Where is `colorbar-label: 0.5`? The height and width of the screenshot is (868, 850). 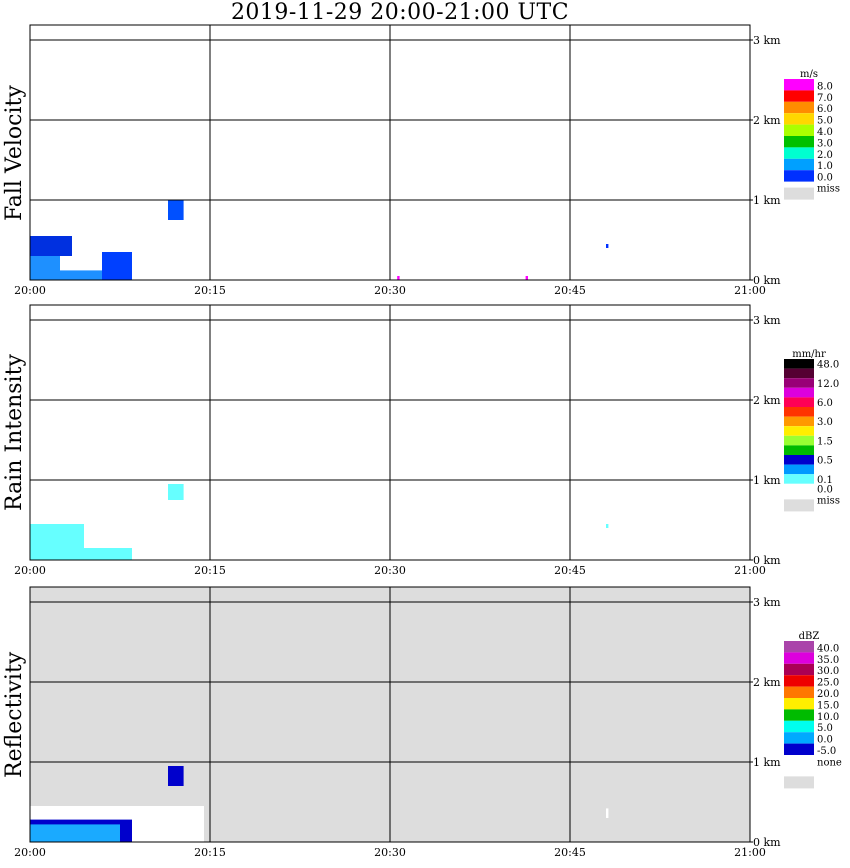
colorbar-label: 0.5 is located at coordinates (825, 461).